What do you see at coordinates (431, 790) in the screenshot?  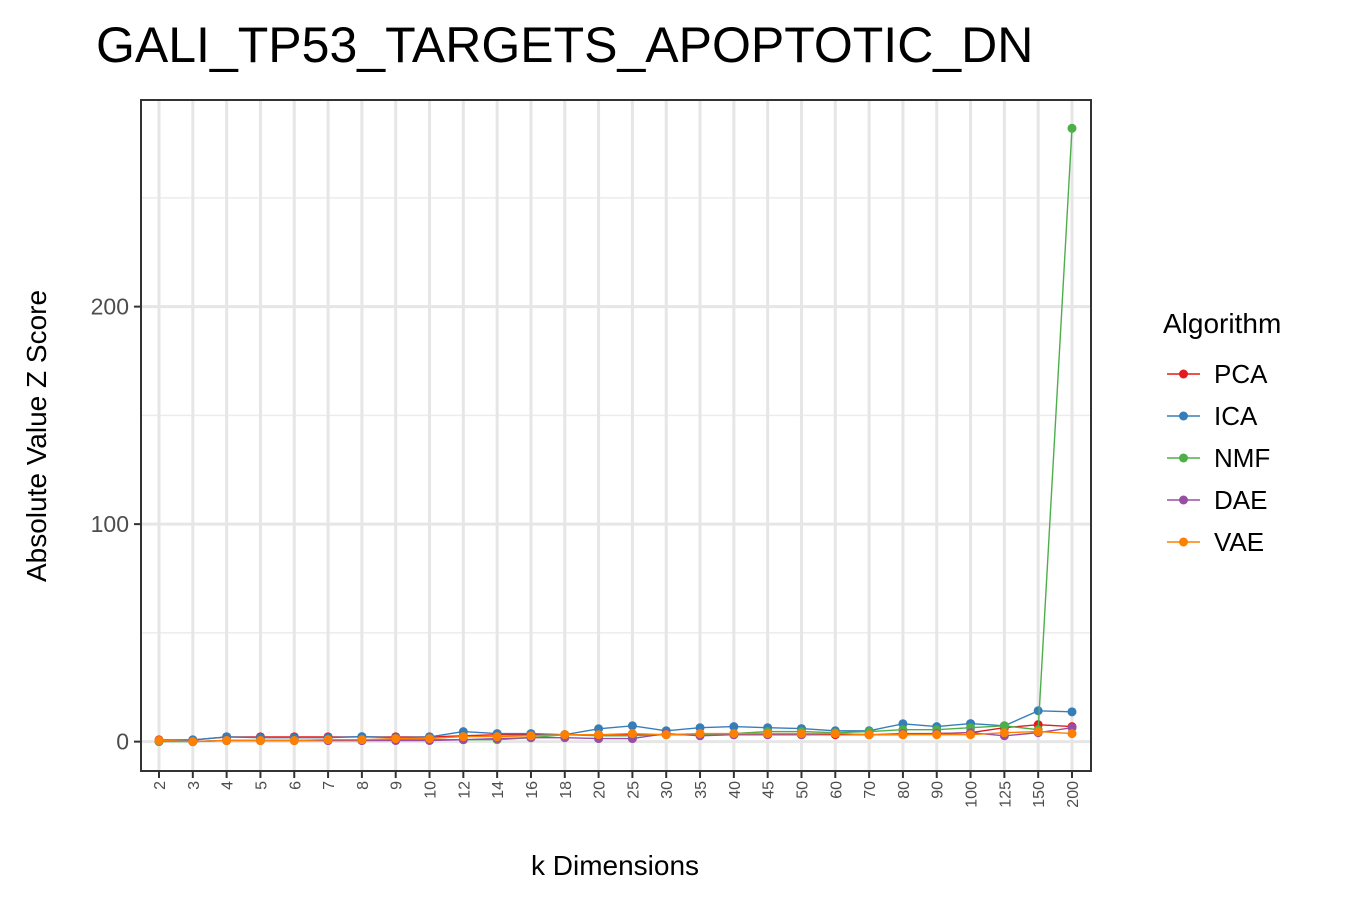 I see `x-tick-label: 10` at bounding box center [431, 790].